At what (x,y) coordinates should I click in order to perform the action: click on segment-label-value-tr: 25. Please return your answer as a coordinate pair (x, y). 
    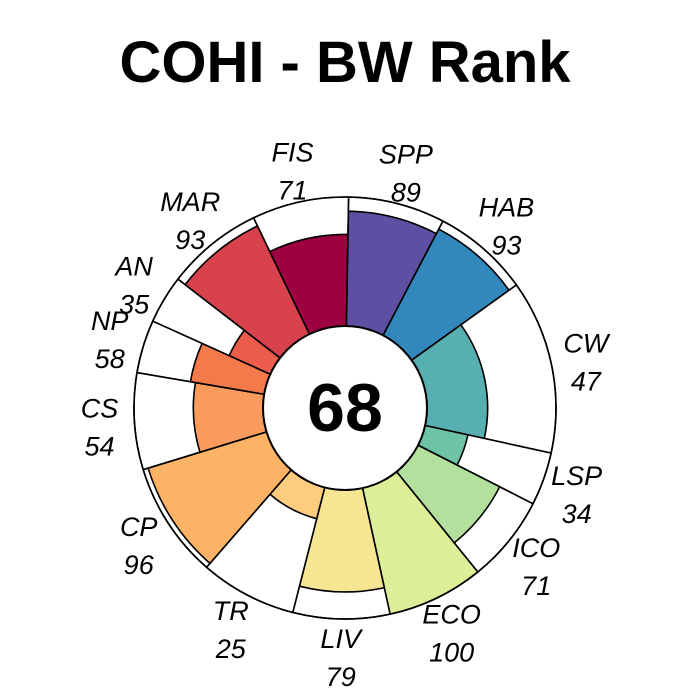
    Looking at the image, I should click on (231, 649).